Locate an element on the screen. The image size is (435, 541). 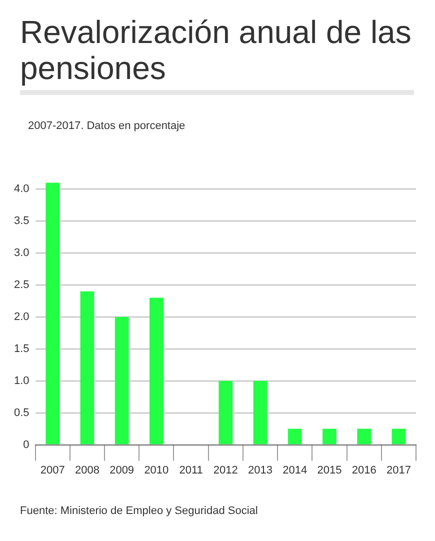
chart-title: Revalorización anual de las pensiones is located at coordinates (216, 50).